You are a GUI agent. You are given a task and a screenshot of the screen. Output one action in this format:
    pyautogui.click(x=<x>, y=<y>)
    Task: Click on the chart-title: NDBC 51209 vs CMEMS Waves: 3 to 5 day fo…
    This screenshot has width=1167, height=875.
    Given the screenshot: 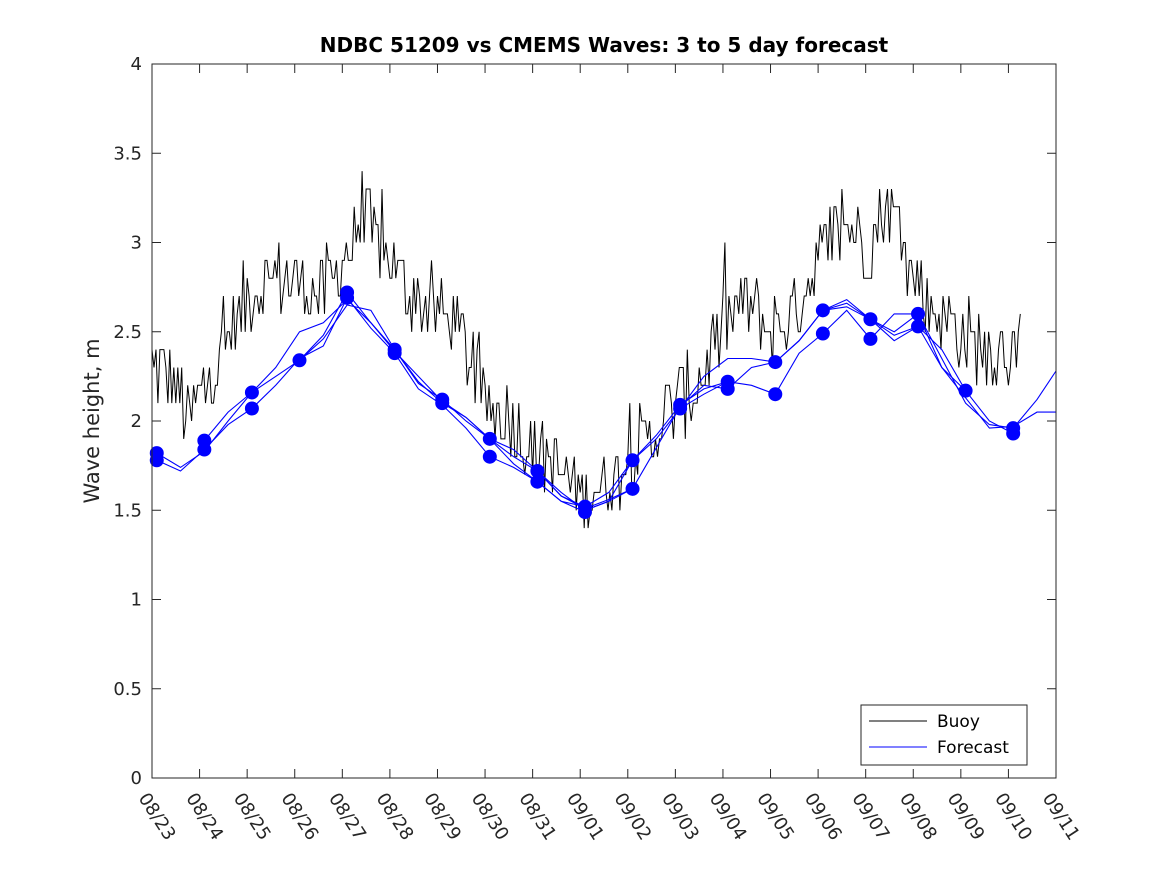 What is the action you would take?
    pyautogui.click(x=604, y=45)
    